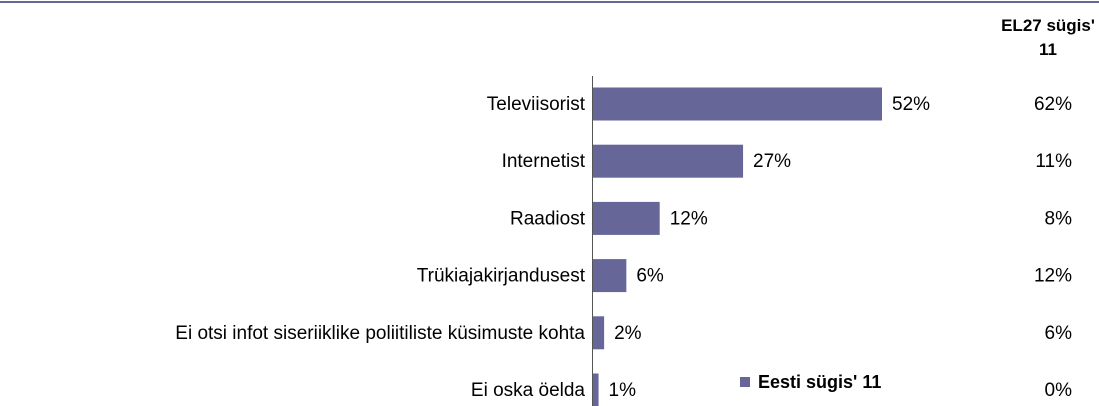 The height and width of the screenshot is (406, 1099). I want to click on category-label: Raadiost, so click(548, 218).